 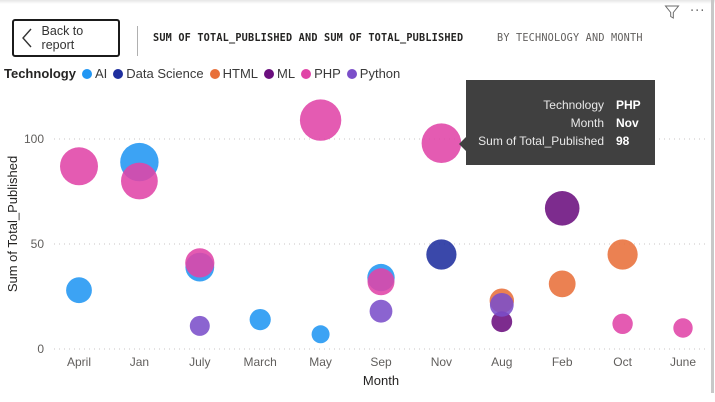 What do you see at coordinates (12, 224) in the screenshot?
I see `y-axis-title: Sum of Total_Published` at bounding box center [12, 224].